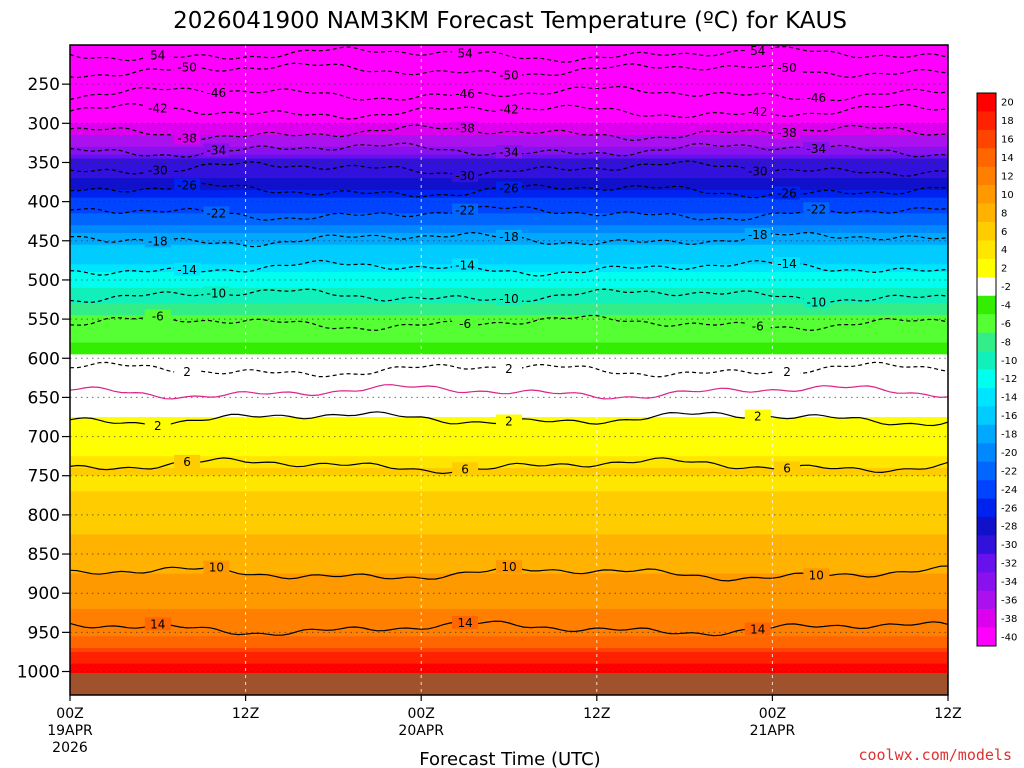  What do you see at coordinates (1004, 269) in the screenshot?
I see `colorbar-label: 2` at bounding box center [1004, 269].